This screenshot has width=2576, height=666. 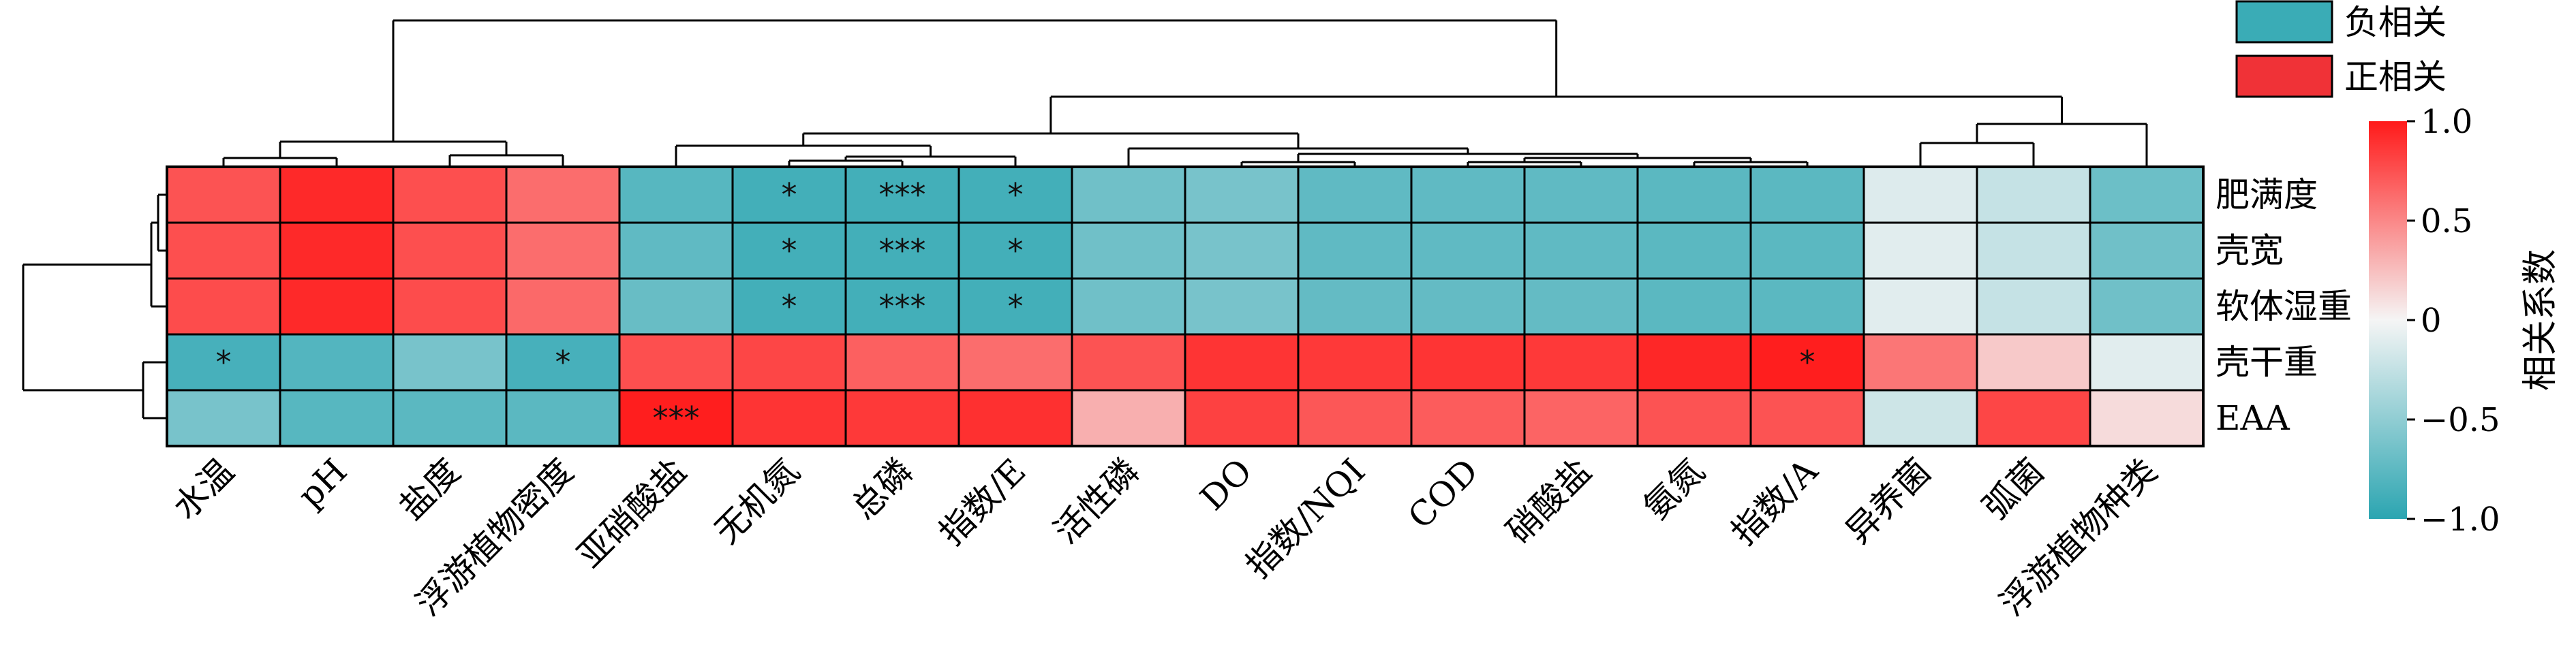 What do you see at coordinates (789, 418) in the screenshot?
I see `heatmap-cell-r4-c5` at bounding box center [789, 418].